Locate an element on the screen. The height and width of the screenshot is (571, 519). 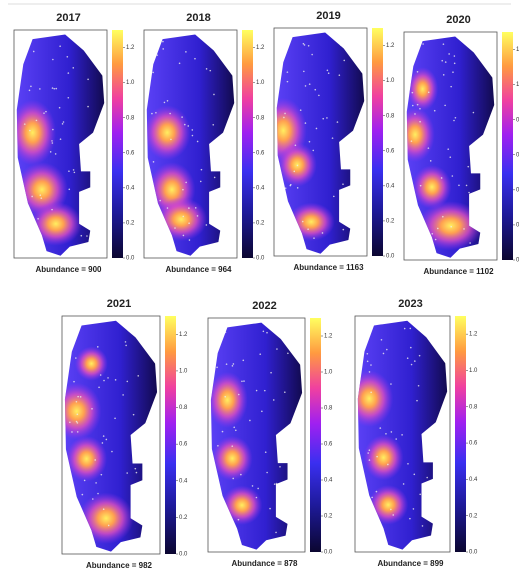
colorbar-tick-label: 1.2 is located at coordinates (517, 50).